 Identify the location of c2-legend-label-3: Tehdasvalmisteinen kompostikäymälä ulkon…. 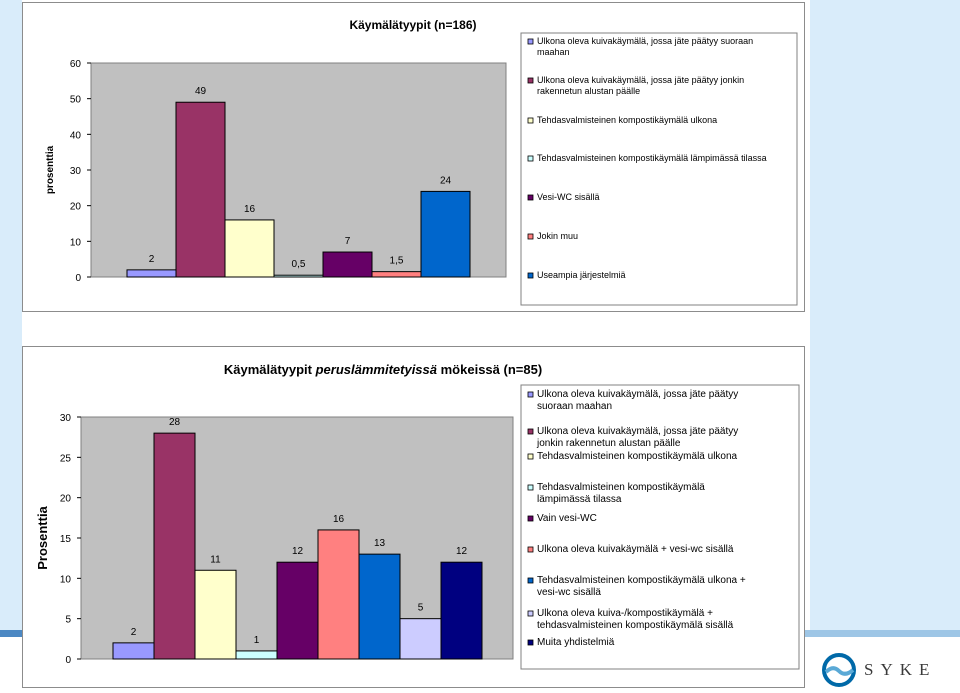
(637, 456).